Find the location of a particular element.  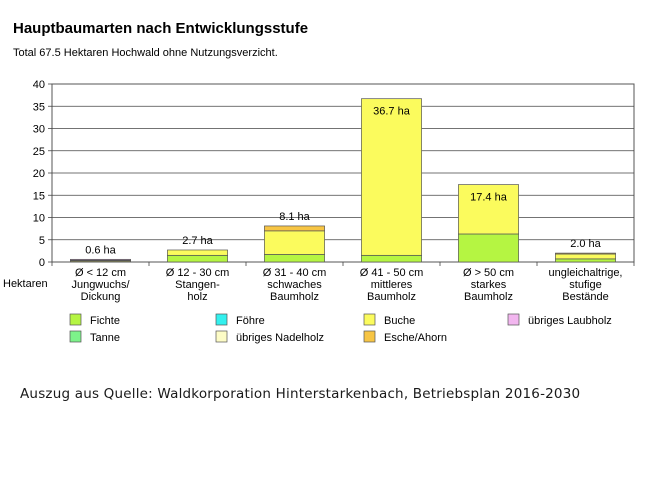

legend-label: Fichte is located at coordinates (105, 321).